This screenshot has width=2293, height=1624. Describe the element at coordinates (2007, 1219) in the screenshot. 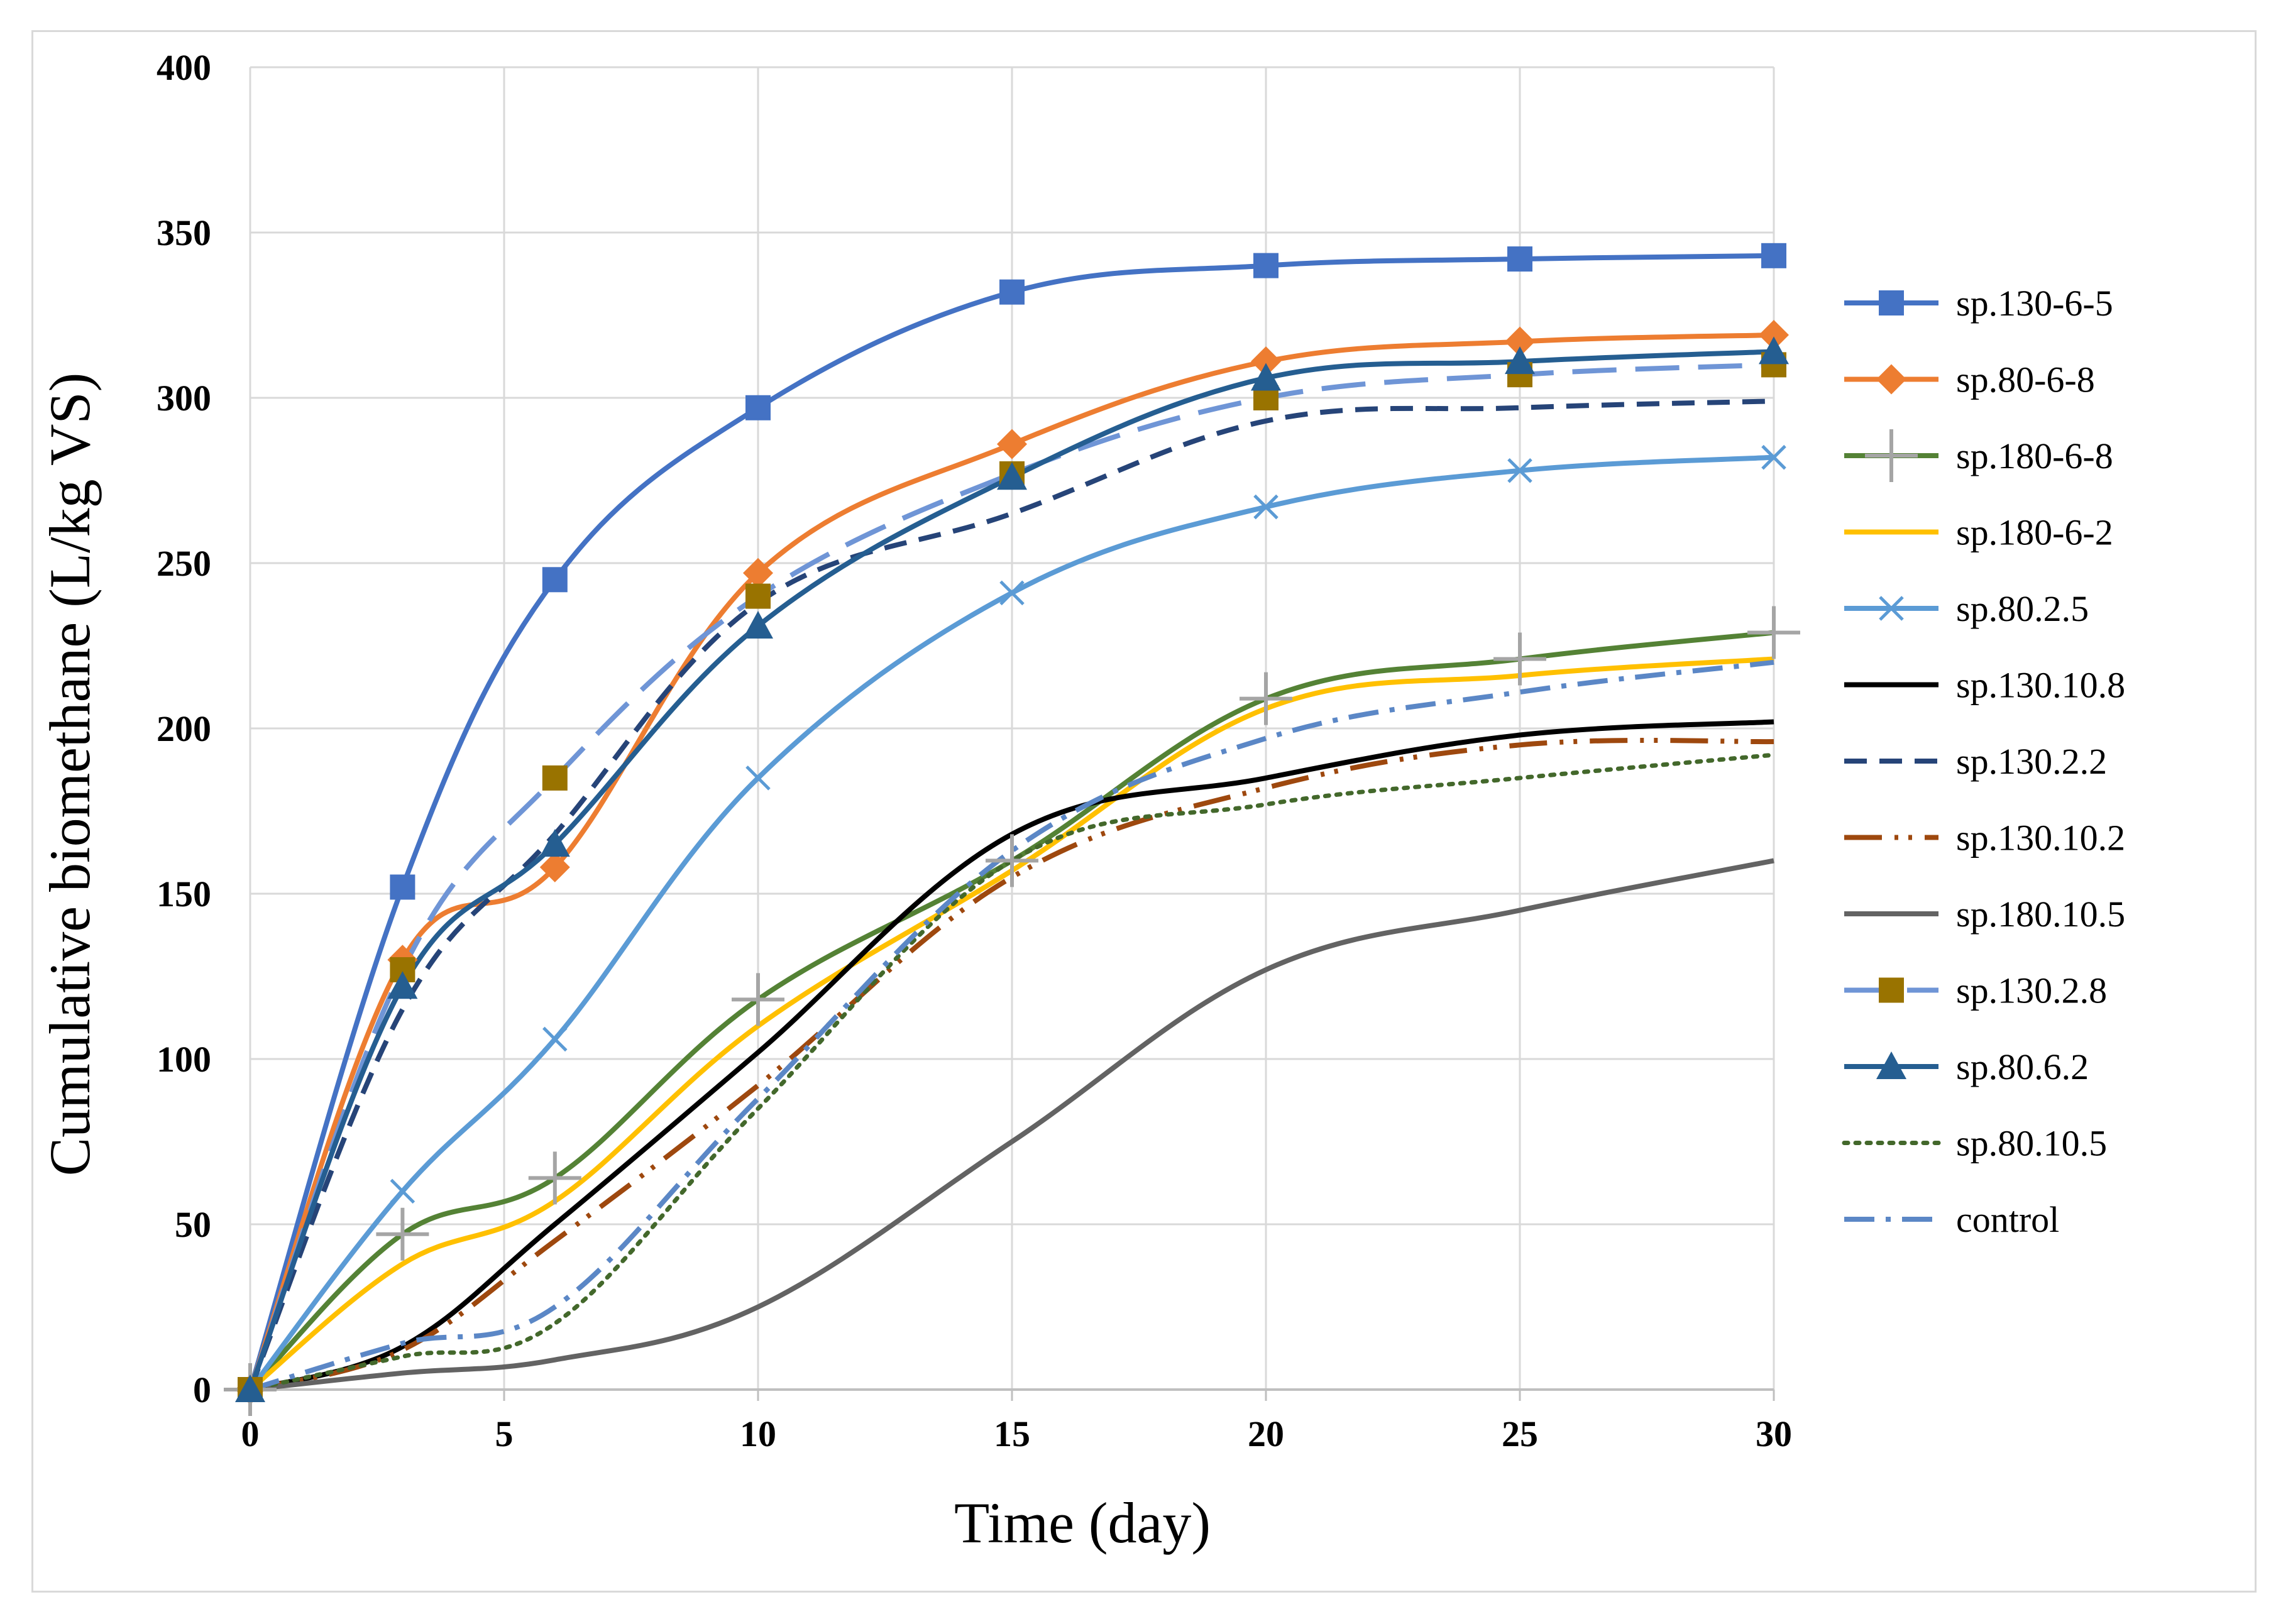

I see `legend-label: control` at that location.